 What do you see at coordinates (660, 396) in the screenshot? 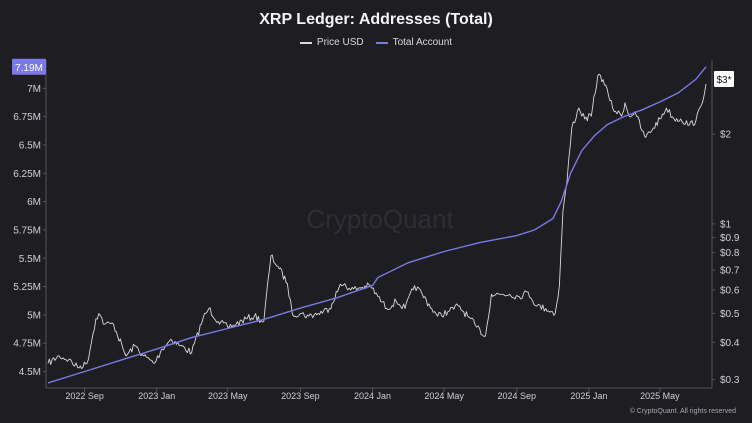
I see `x-tick-label: 2025 May` at bounding box center [660, 396].